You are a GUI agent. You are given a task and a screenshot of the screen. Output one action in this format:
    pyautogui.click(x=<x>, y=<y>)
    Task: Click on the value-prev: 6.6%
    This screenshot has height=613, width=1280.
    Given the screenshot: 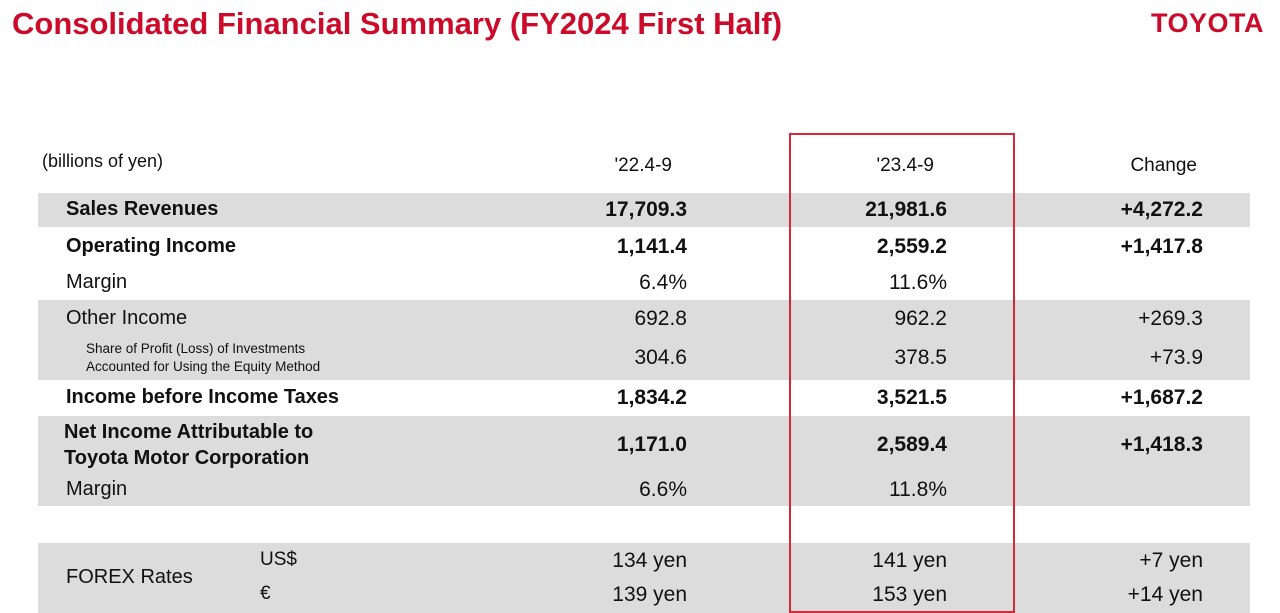 What is the action you would take?
    pyautogui.click(x=663, y=489)
    